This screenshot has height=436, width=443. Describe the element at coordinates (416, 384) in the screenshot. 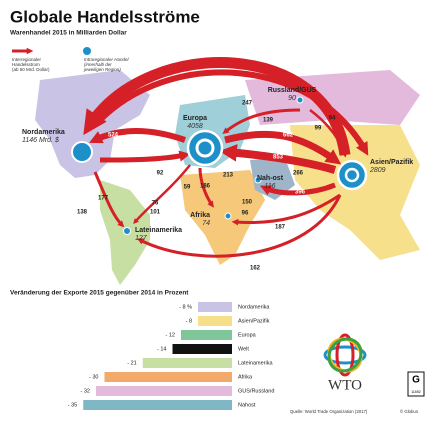

I see `globus-box` at that location.